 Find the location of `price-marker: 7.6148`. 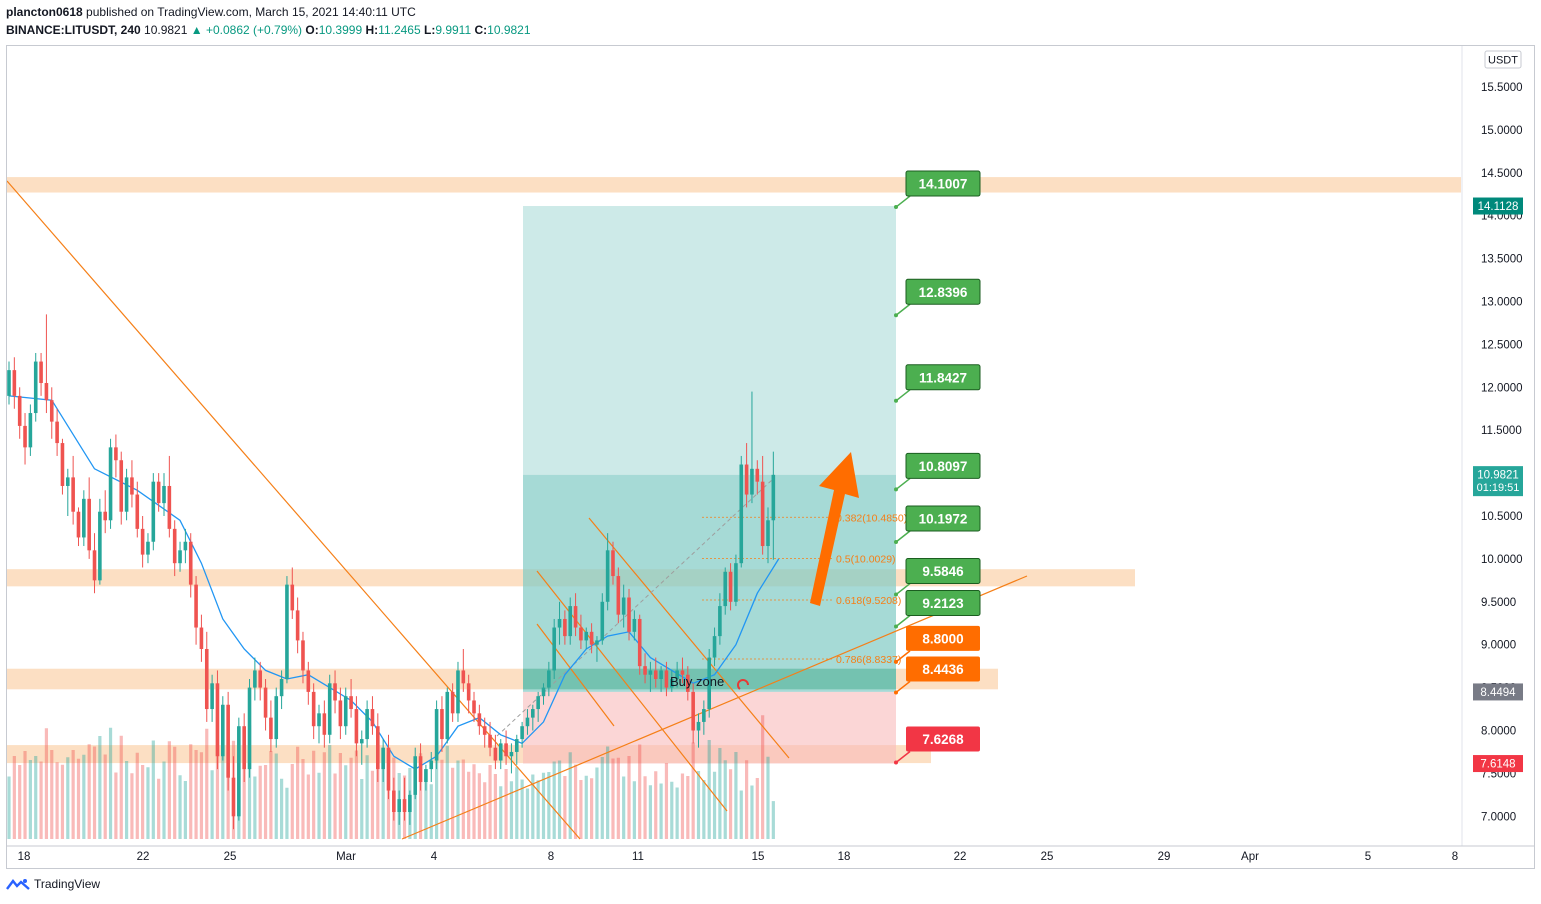

price-marker: 7.6148 is located at coordinates (1498, 764).